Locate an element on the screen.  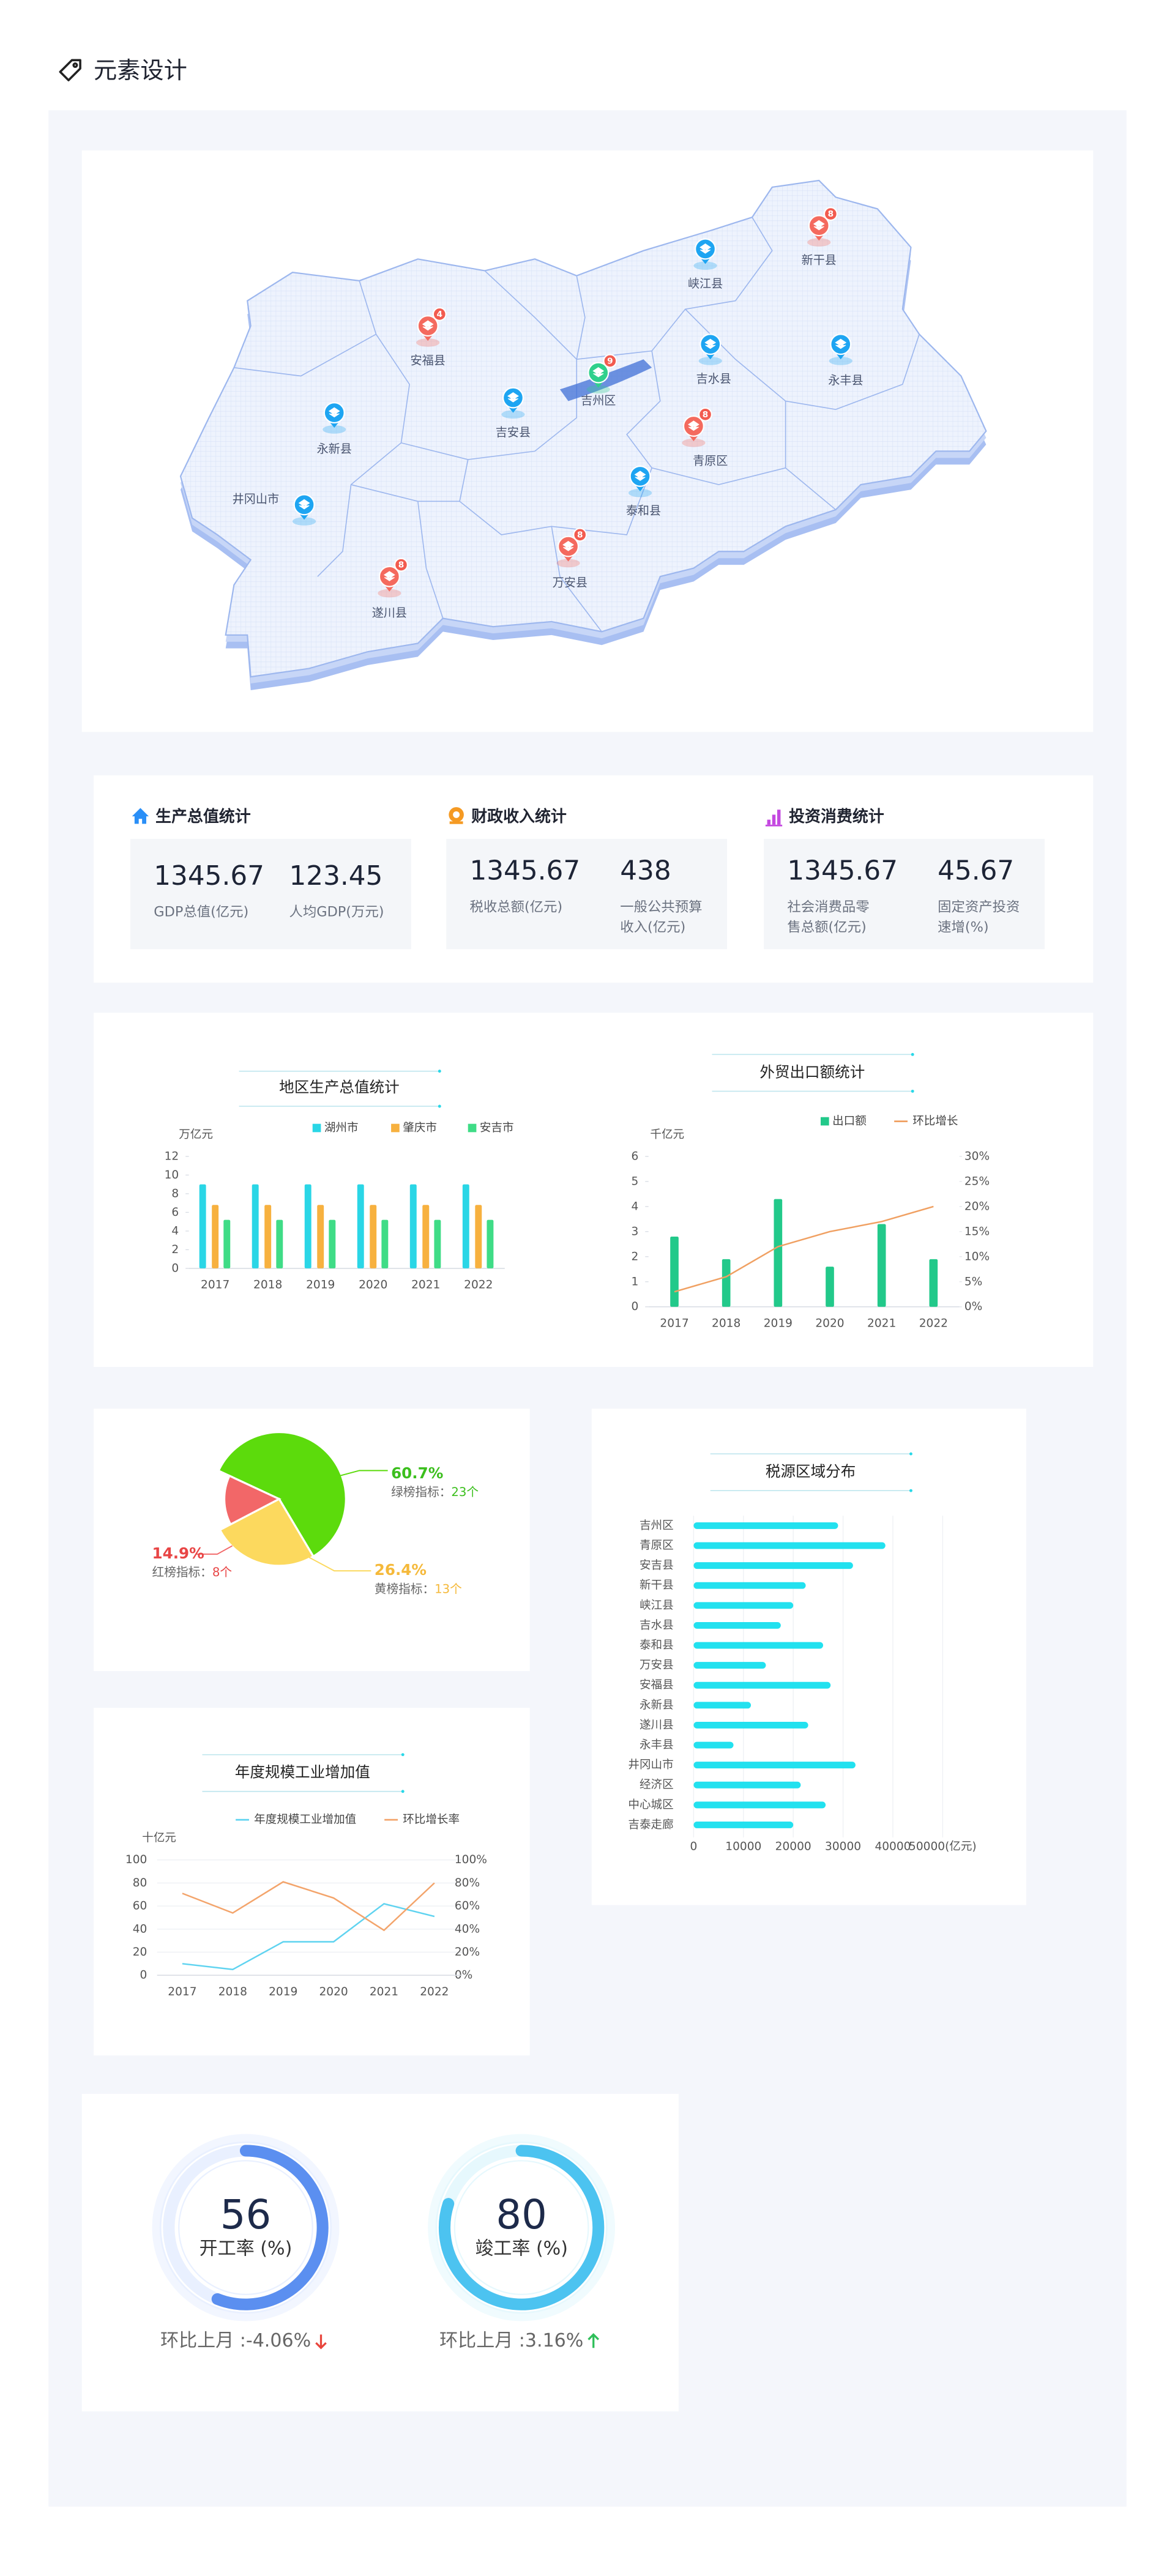
y-tick-label: 新干县 is located at coordinates (657, 1586).